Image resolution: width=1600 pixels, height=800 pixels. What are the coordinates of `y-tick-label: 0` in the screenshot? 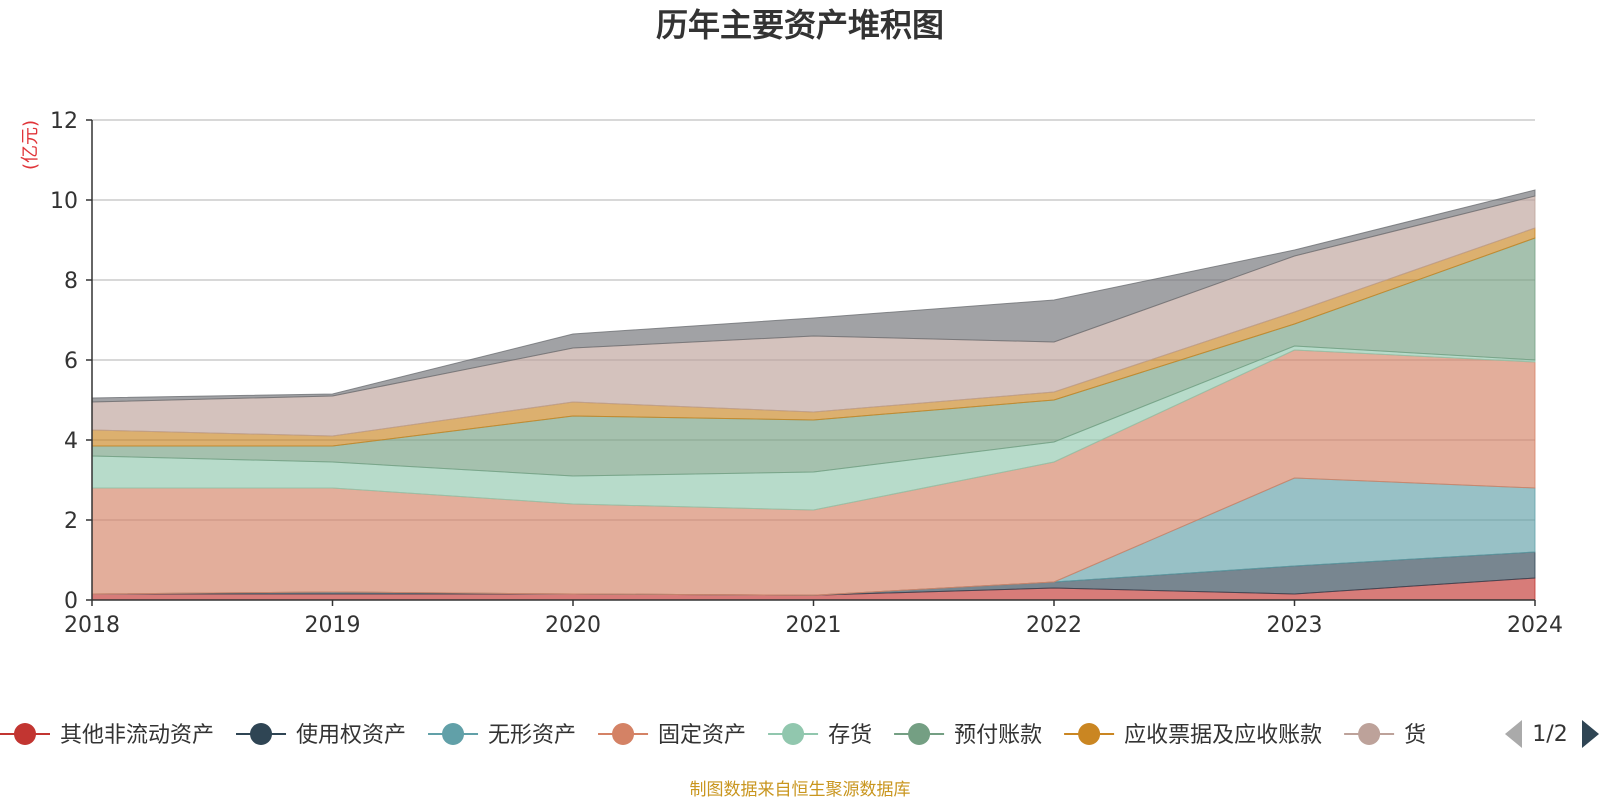 It's located at (71, 601).